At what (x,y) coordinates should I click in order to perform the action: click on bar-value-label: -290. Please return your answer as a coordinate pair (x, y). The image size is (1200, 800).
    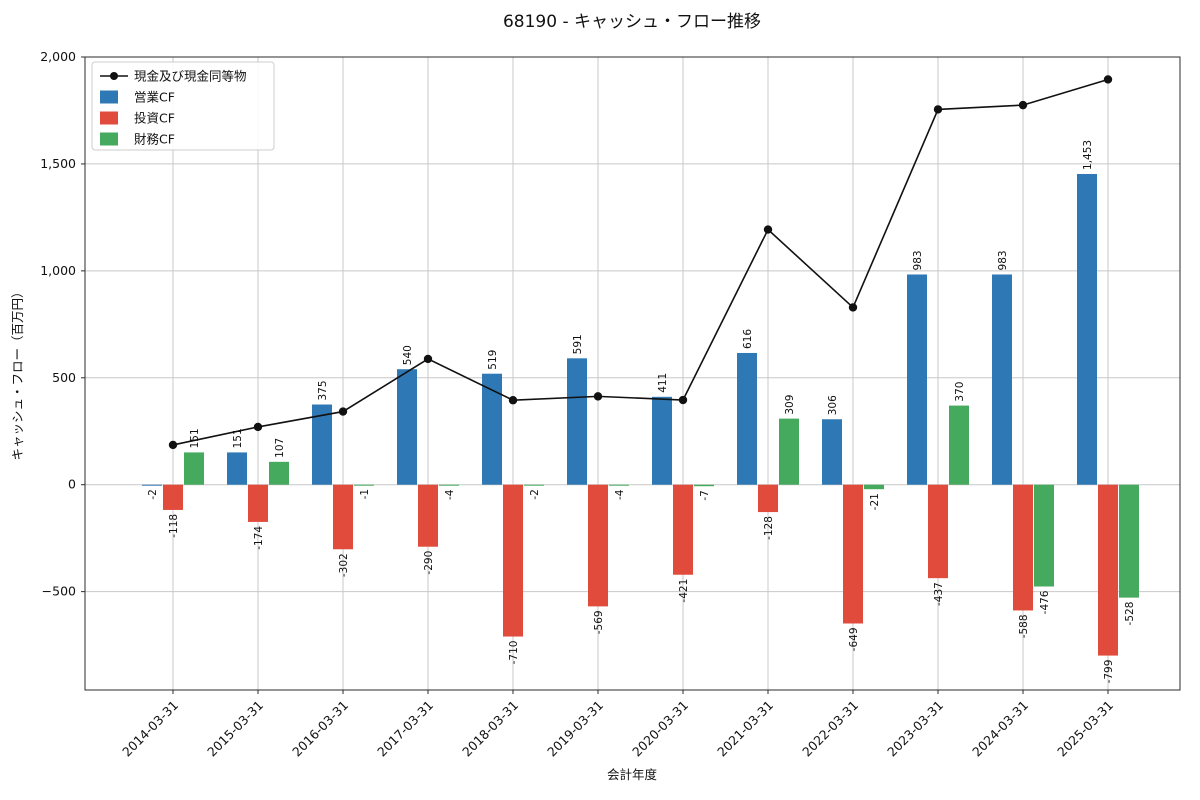
    Looking at the image, I should click on (429, 563).